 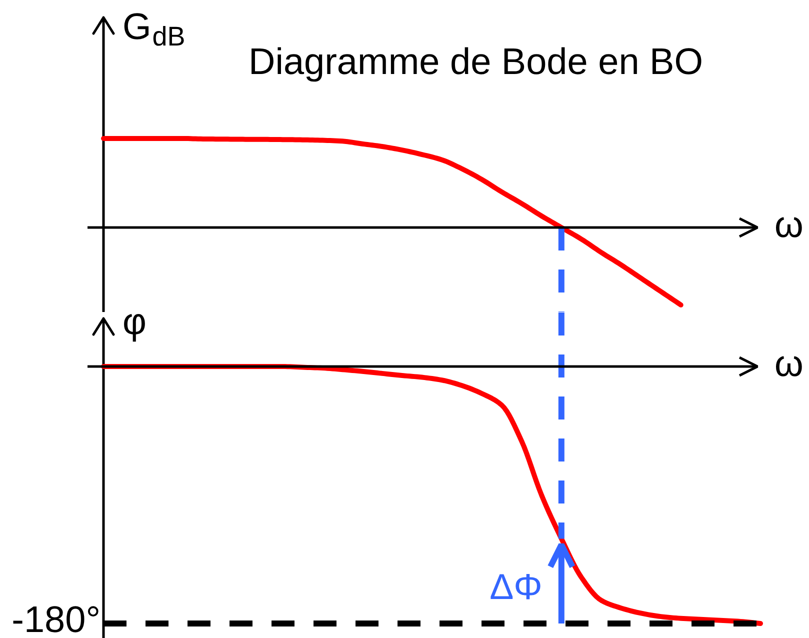 What do you see at coordinates (516, 586) in the screenshot?
I see `annotation: ΔΦ` at bounding box center [516, 586].